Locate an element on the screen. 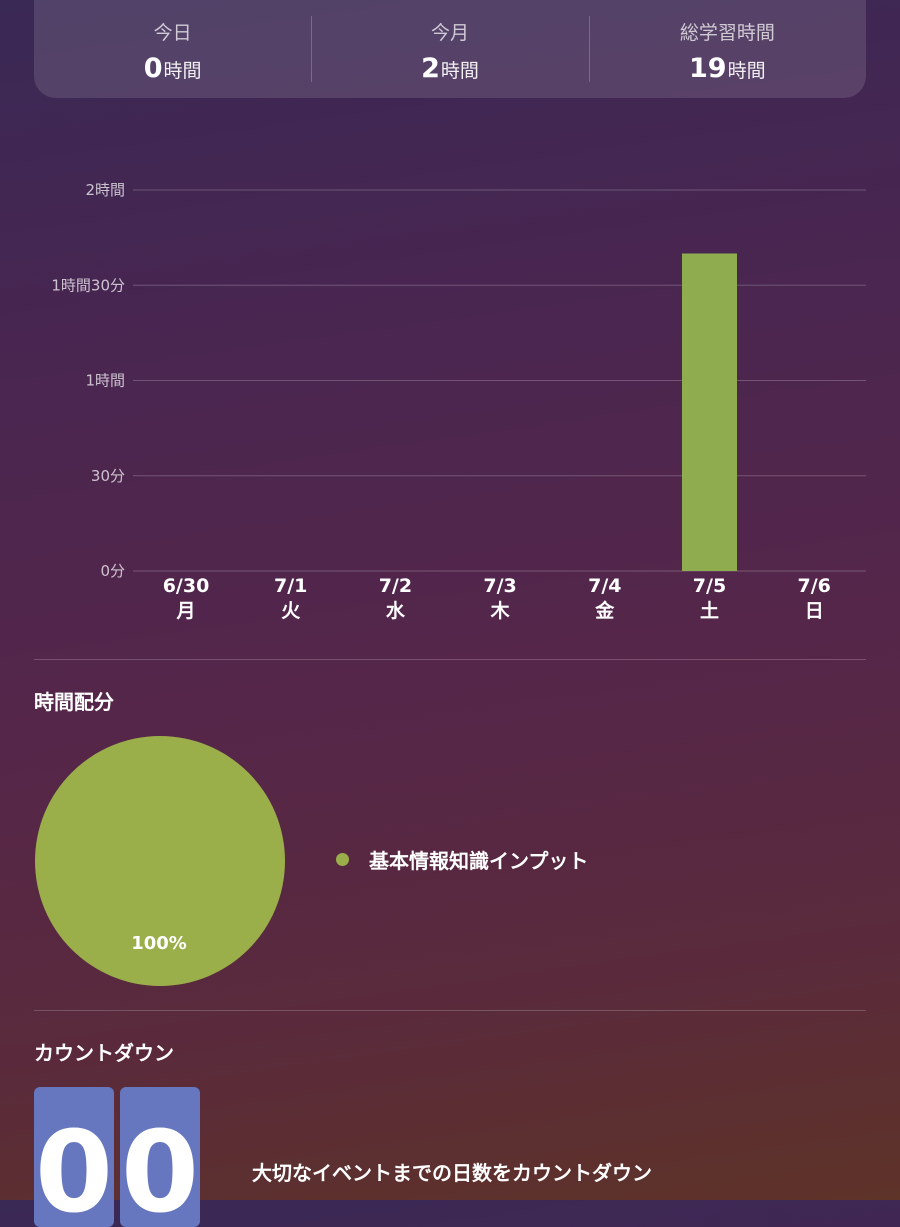  y-tick-label: 30分 is located at coordinates (108, 476).